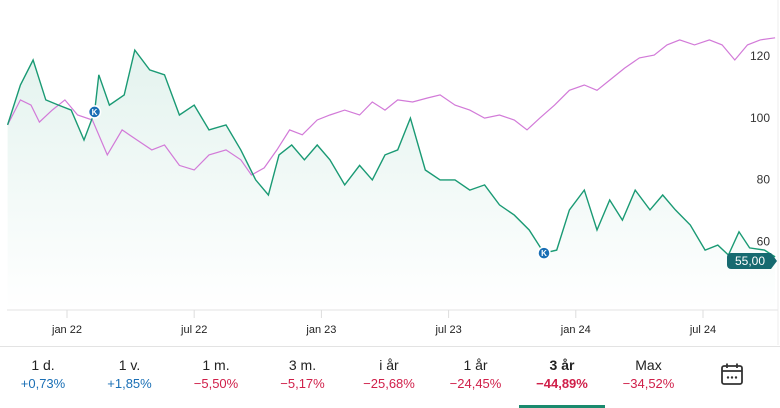 This screenshot has width=780, height=408. I want to click on period-change: −44,89%, so click(562, 383).